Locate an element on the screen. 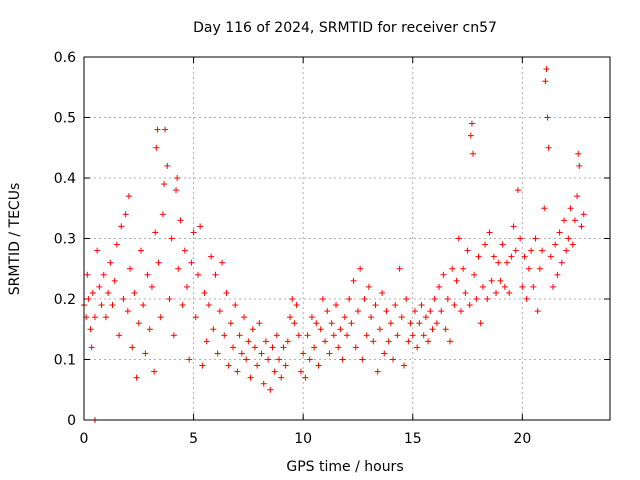 The height and width of the screenshot is (480, 640). x-tick-label: 10 is located at coordinates (303, 439).